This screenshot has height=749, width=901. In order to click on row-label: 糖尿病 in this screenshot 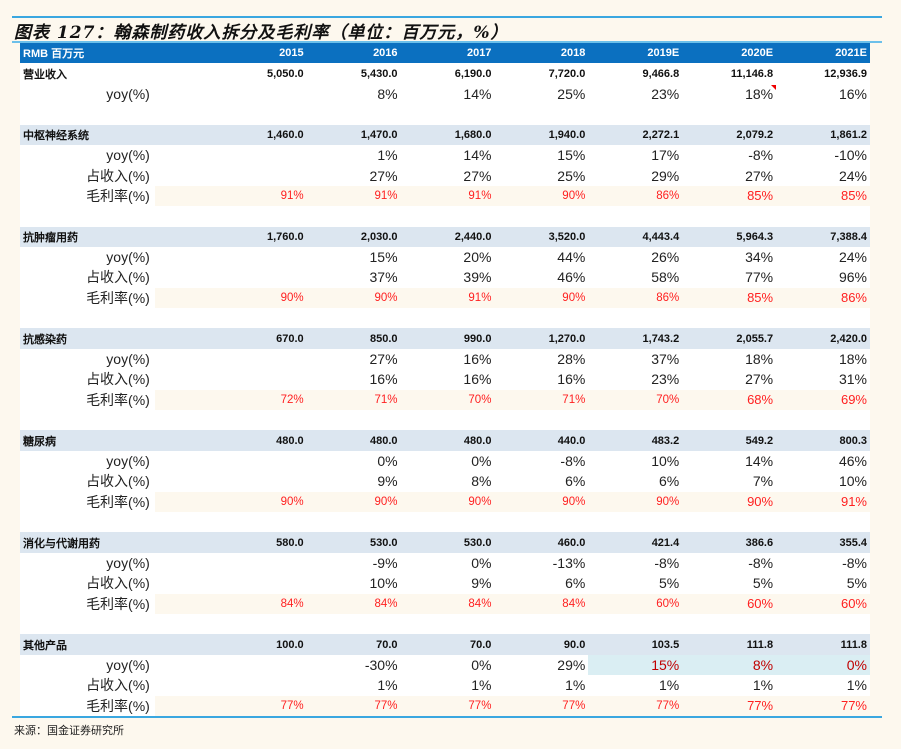, I will do `click(39, 441)`.